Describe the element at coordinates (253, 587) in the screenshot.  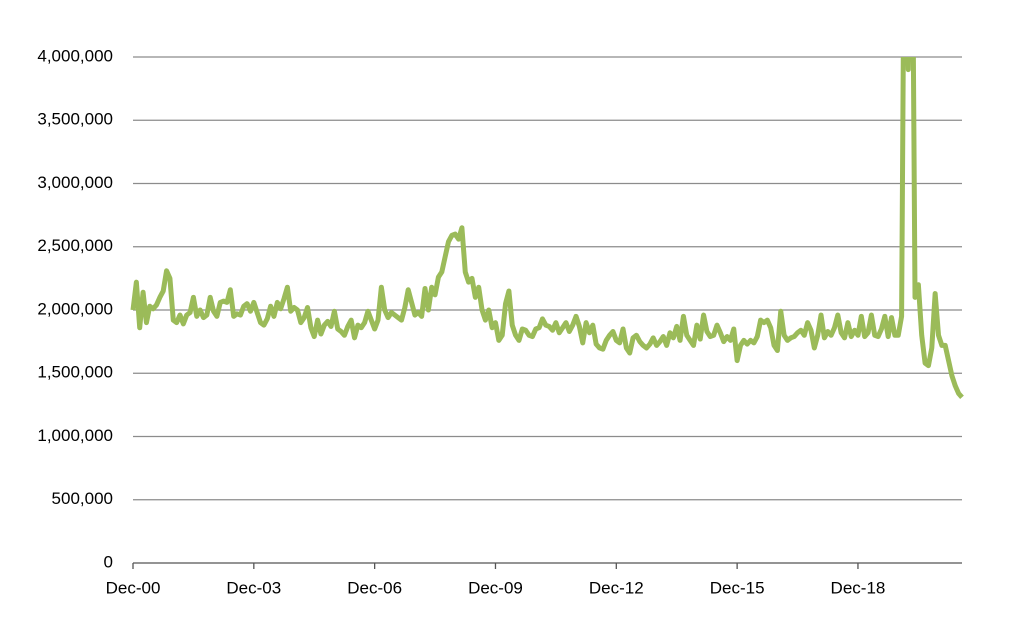
I see `x-tick-label: Dec-03` at that location.